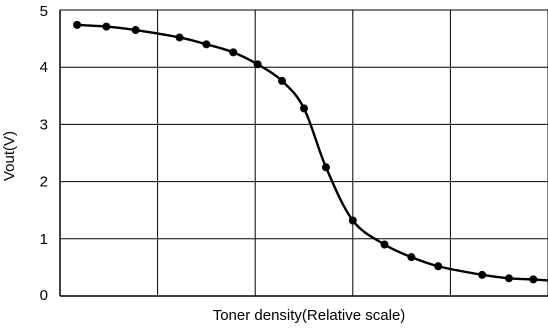 This screenshot has height=329, width=548. What do you see at coordinates (309, 315) in the screenshot?
I see `x-axis-label: Toner density(Relative scale)` at bounding box center [309, 315].